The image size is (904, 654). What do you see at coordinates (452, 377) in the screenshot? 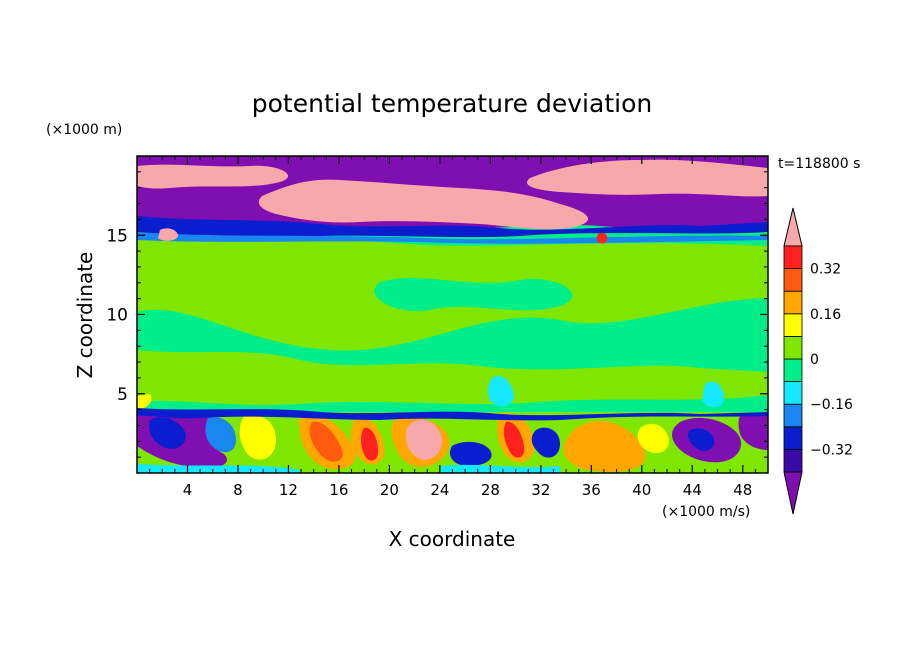
I see `field-mid-positive-lower` at bounding box center [452, 377].